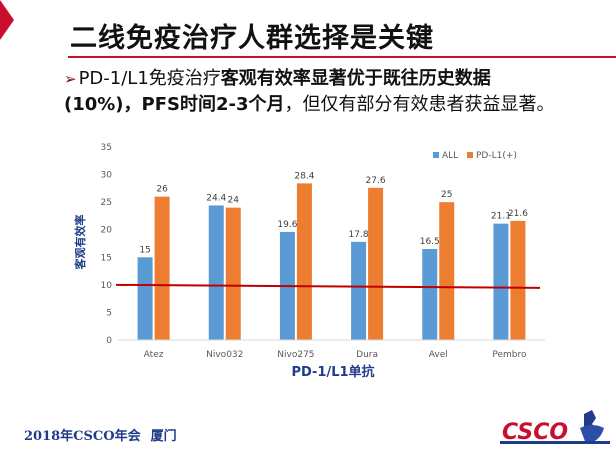 Image resolution: width=616 pixels, height=458 pixels. Describe the element at coordinates (332, 372) in the screenshot. I see `x-axis-title: PD-1/L1单抗` at that location.